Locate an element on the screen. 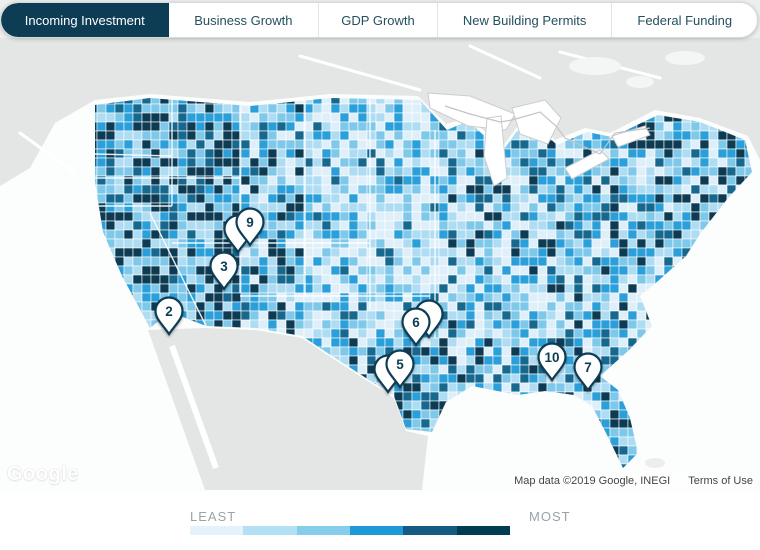  map-marker-9: 9 is located at coordinates (244, 230).